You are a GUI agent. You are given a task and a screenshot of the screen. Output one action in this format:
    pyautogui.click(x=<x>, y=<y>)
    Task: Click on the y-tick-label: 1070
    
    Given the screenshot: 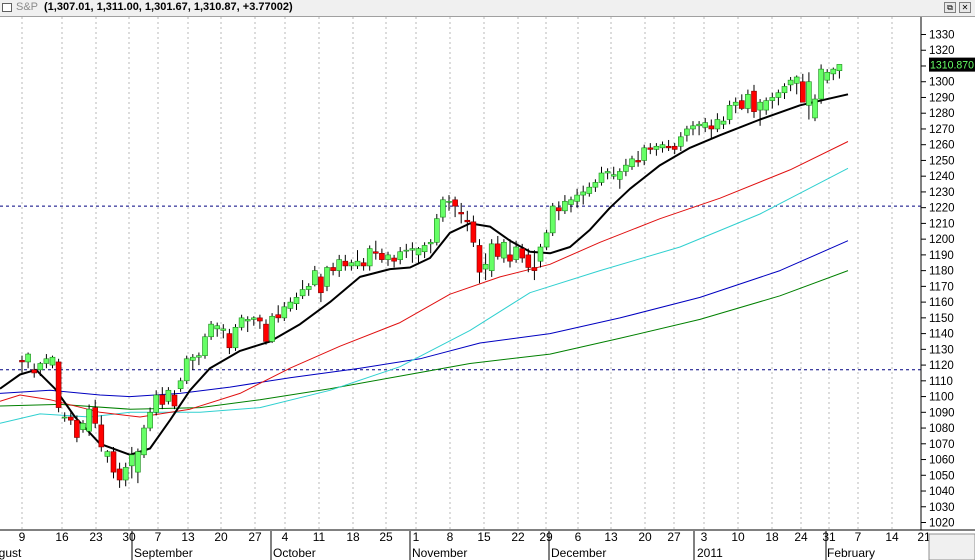 What is the action you would take?
    pyautogui.click(x=942, y=445)
    